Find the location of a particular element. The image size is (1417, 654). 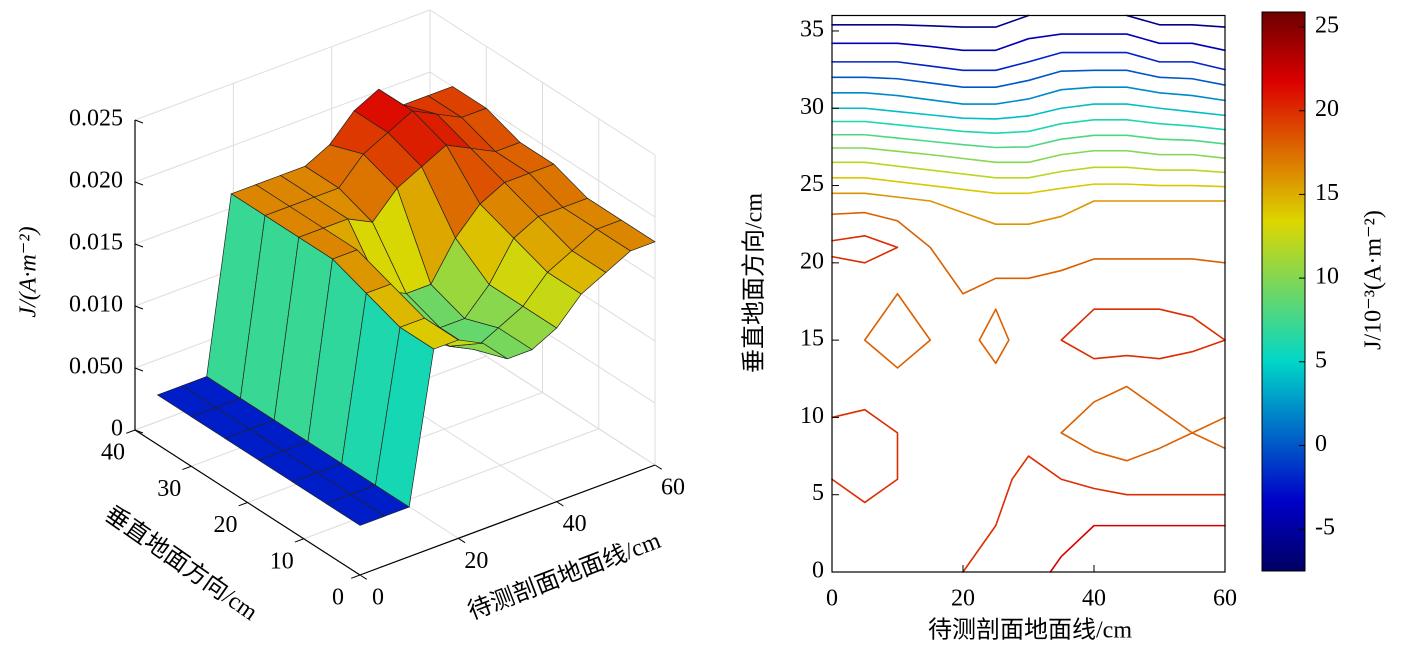

z-tick-label: 0.020 is located at coordinates (96, 181).